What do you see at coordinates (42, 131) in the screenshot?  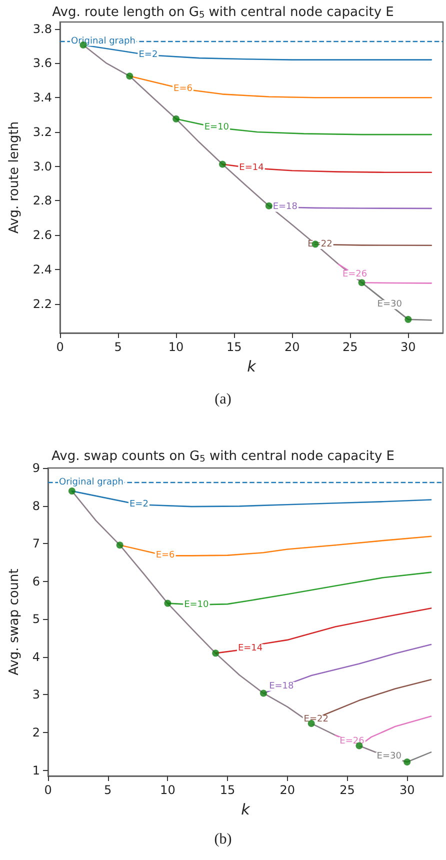 I see `y-tick-label: 3.2` at bounding box center [42, 131].